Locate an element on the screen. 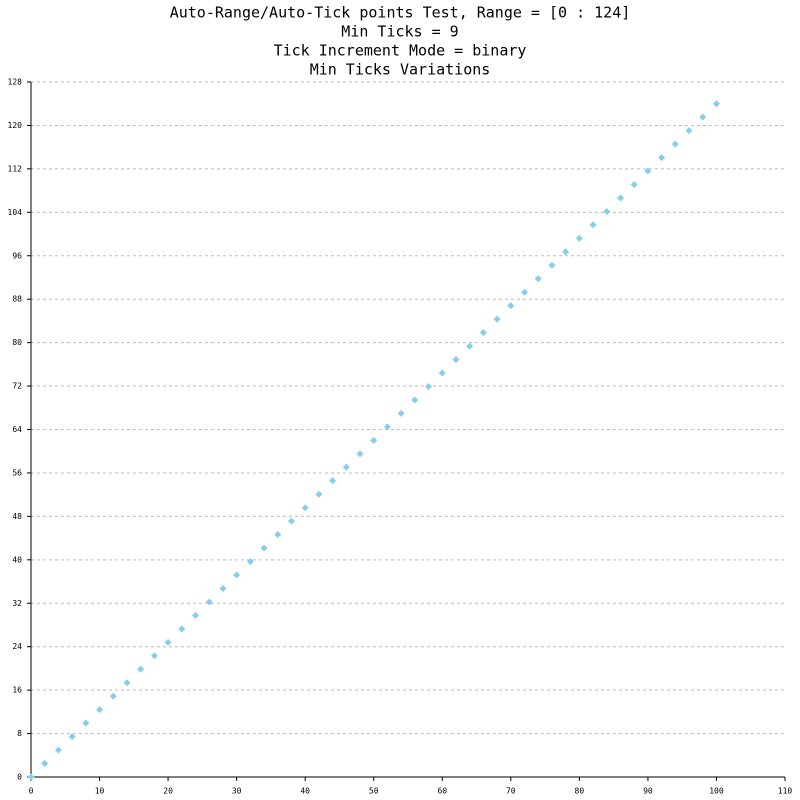  y-tick-label: 80 is located at coordinates (17, 342).